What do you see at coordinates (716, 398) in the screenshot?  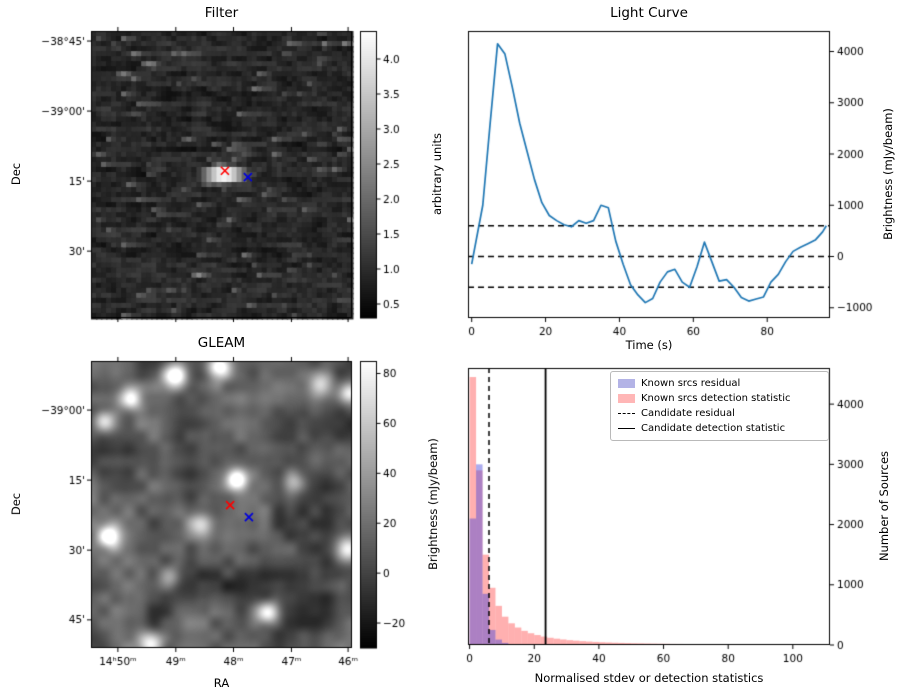 I see `legend-label: Known srcs detection statistic` at bounding box center [716, 398].